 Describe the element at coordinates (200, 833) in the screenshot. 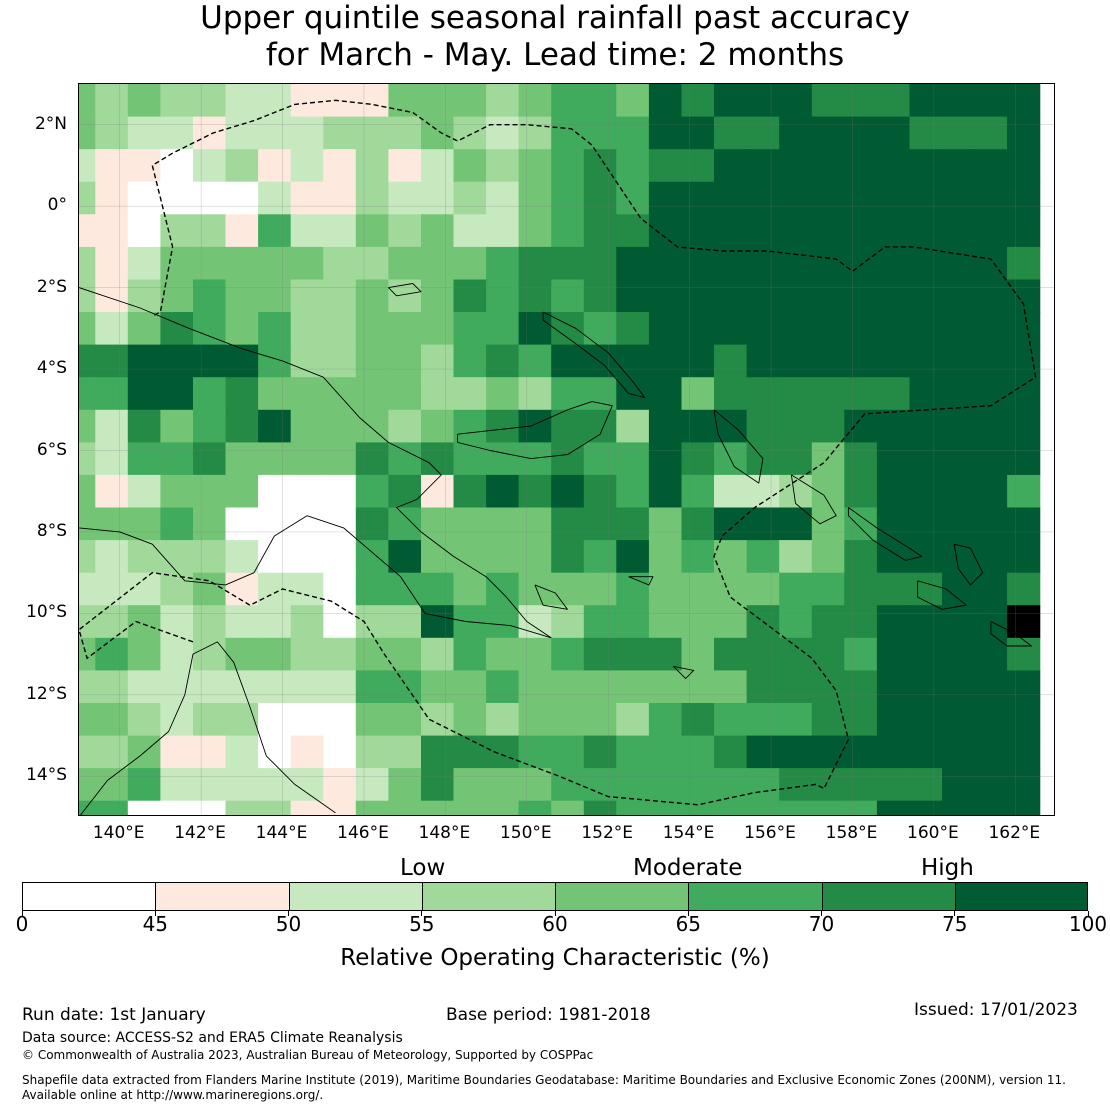

I see `lon-tick-label: 142°E` at that location.